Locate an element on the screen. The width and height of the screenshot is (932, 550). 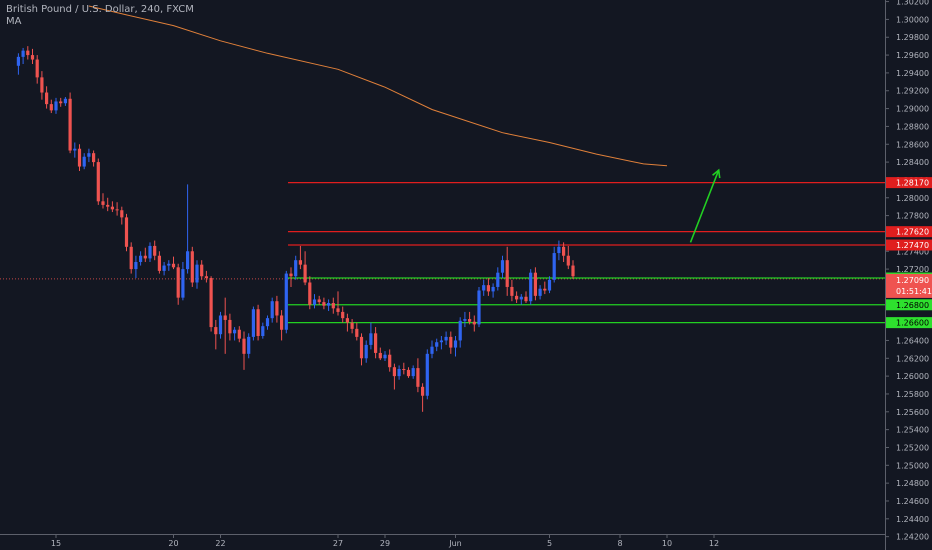
time-axis-bg is located at coordinates (442, 542).